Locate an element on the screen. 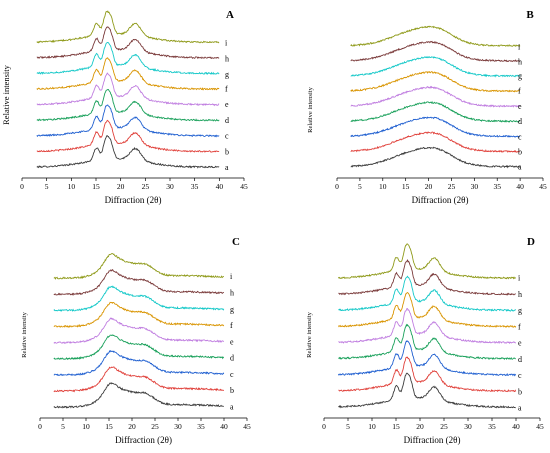 The image size is (550, 453). panel-letter: D is located at coordinates (531, 242).